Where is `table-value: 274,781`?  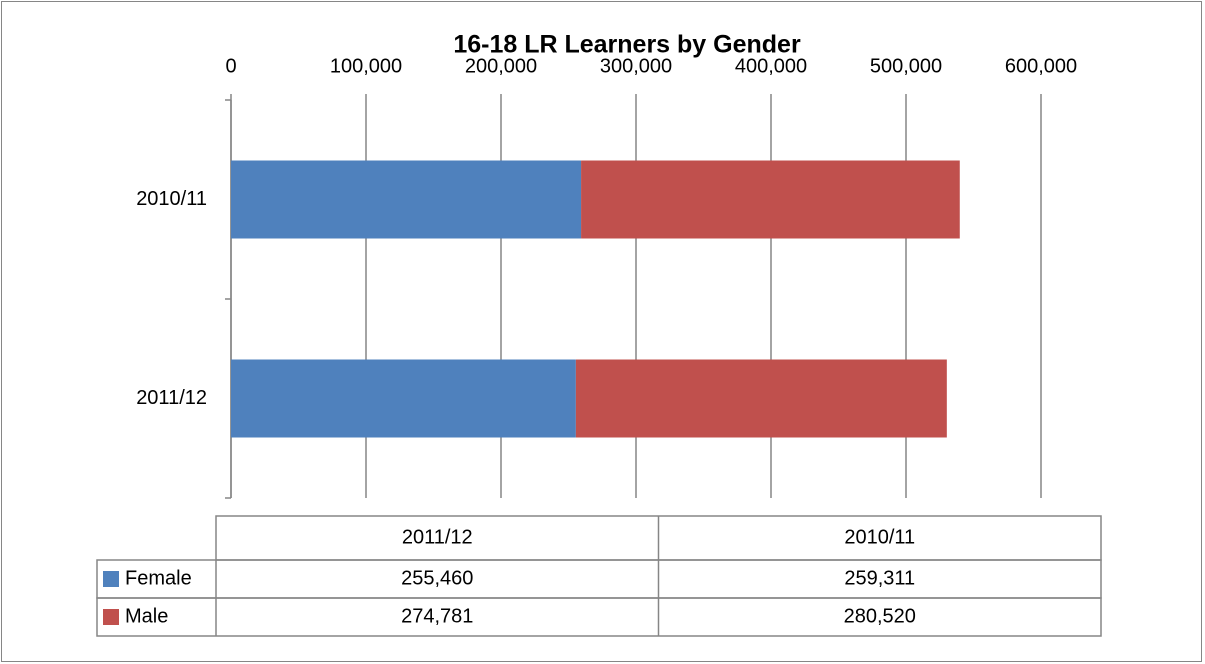 table-value: 274,781 is located at coordinates (437, 616).